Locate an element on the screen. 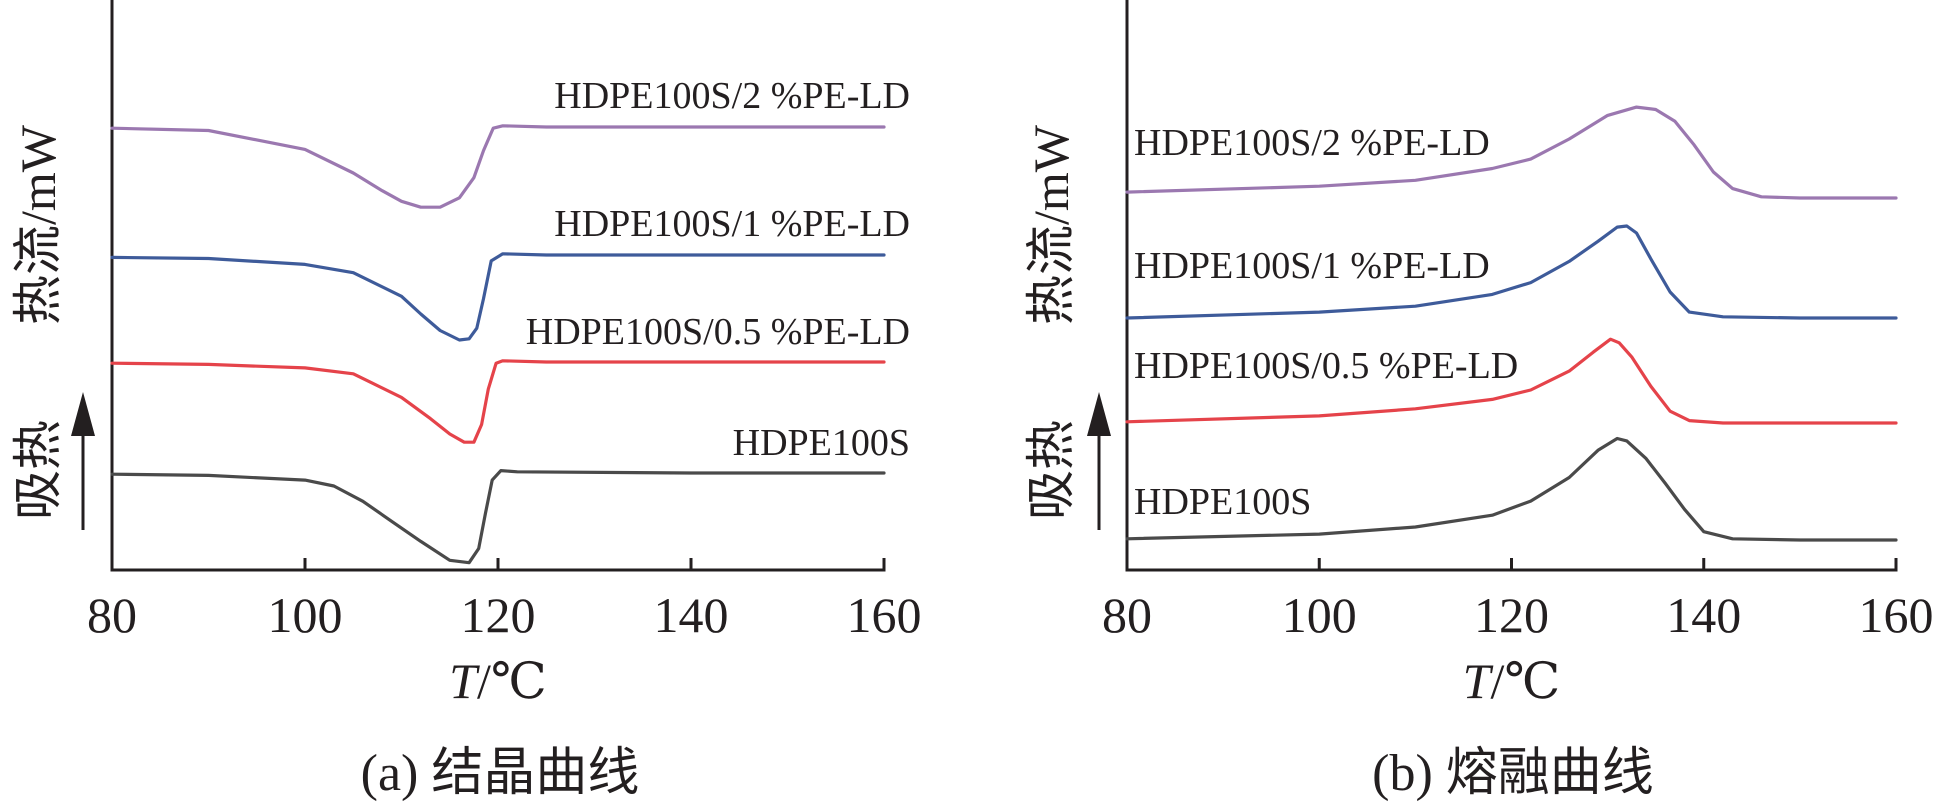 This screenshot has width=1937, height=804. panel-caption: (b) 熔融曲线 is located at coordinates (1513, 773).